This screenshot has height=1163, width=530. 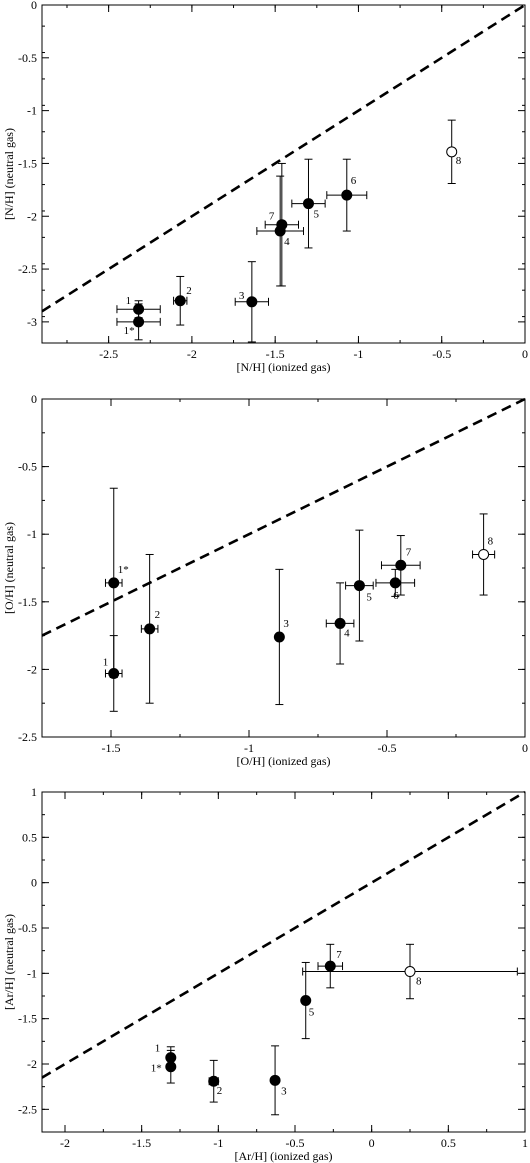 I want to click on y-tick-label: -2, so click(x=32, y=669).